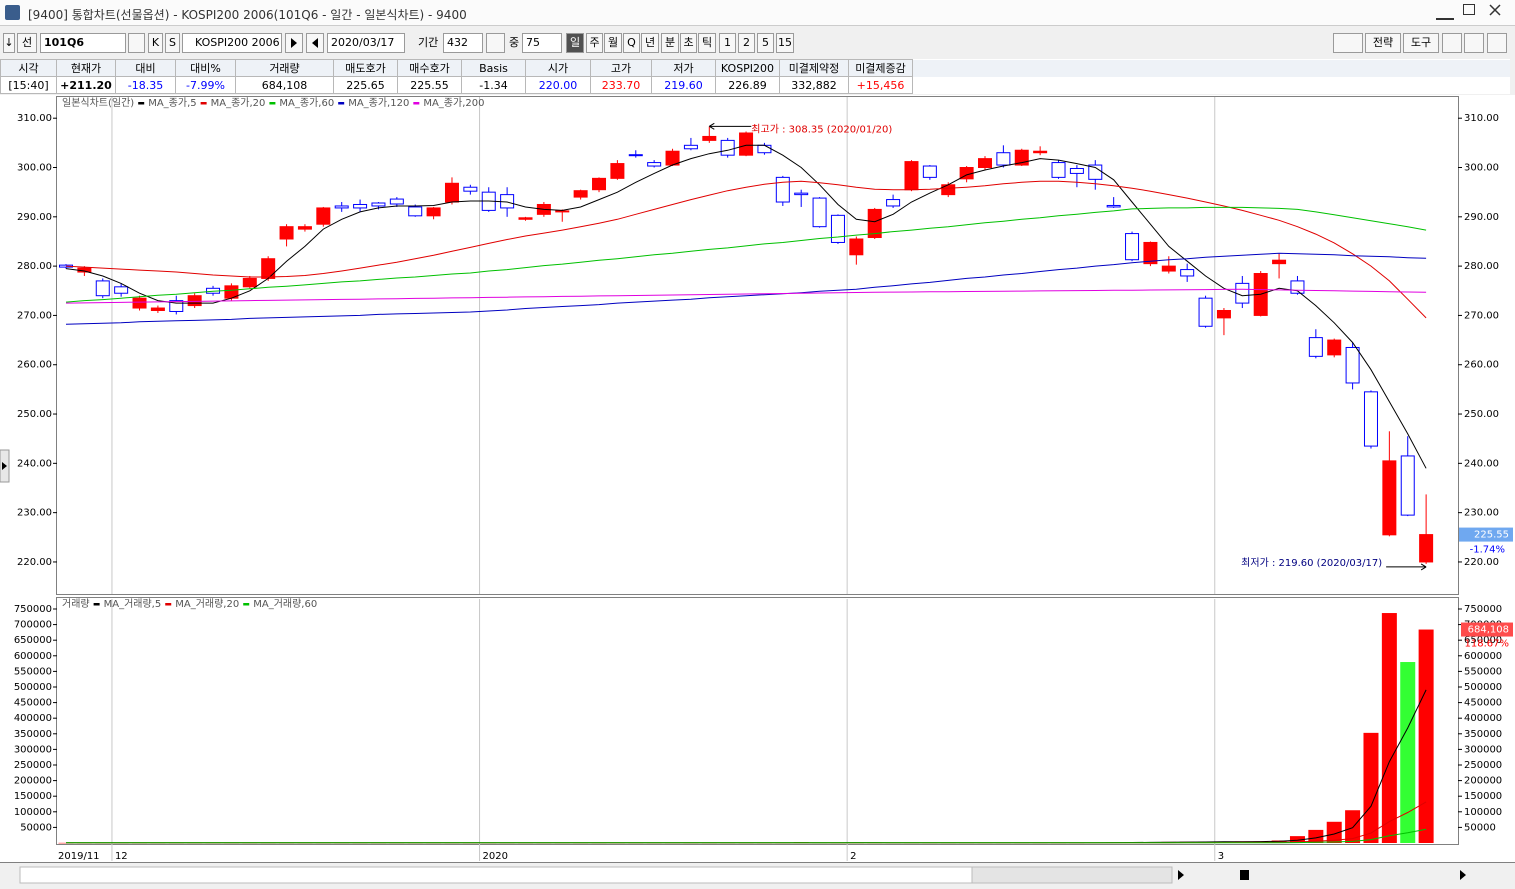 The width and height of the screenshot is (1515, 889). What do you see at coordinates (880, 68) in the screenshot?
I see `quote-header: 미결제증감` at bounding box center [880, 68].